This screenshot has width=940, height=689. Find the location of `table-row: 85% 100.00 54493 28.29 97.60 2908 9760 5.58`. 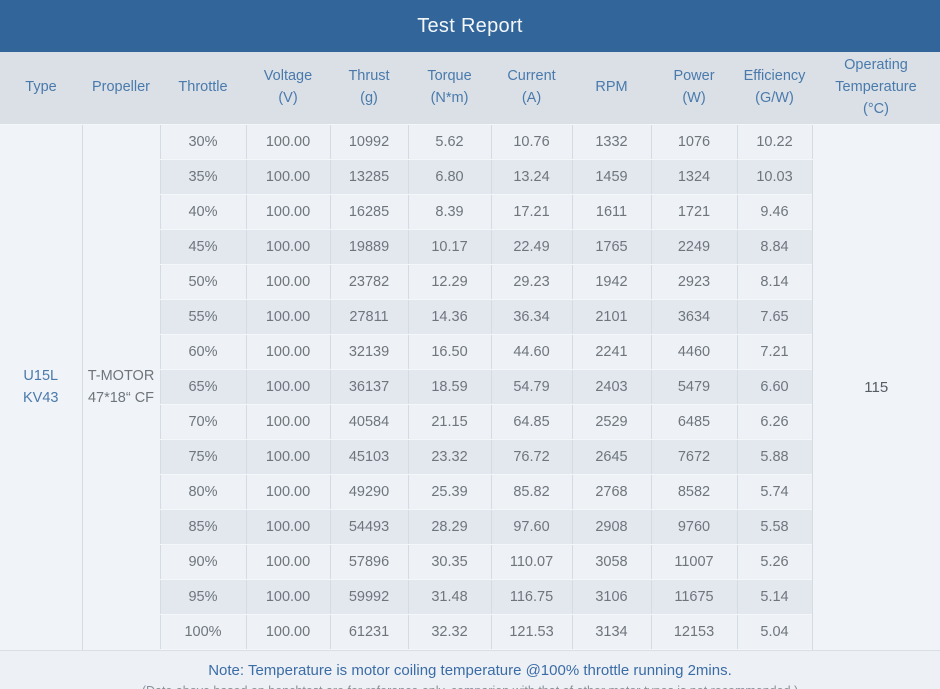

table-row: 85% 100.00 54493 28.29 97.60 2908 9760 5.58 is located at coordinates (470, 527).